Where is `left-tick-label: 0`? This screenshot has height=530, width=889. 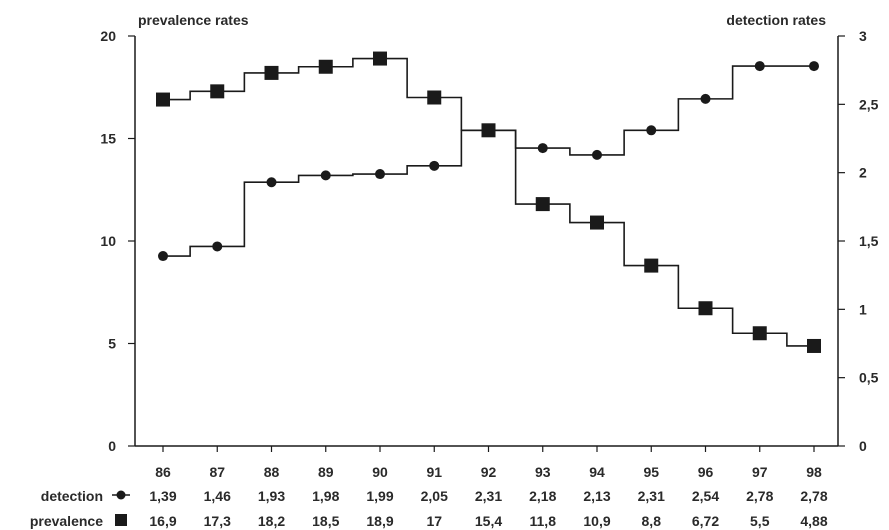
left-tick-label: 0 is located at coordinates (112, 446).